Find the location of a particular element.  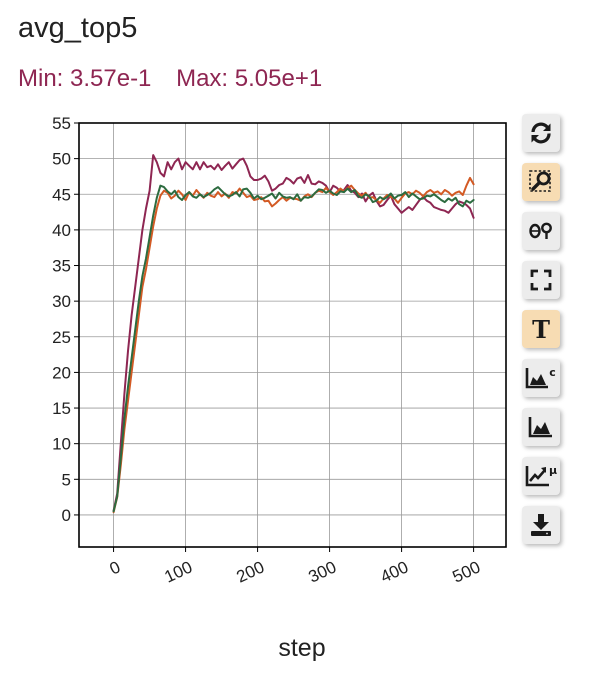

area-chart-icon is located at coordinates (540, 427).